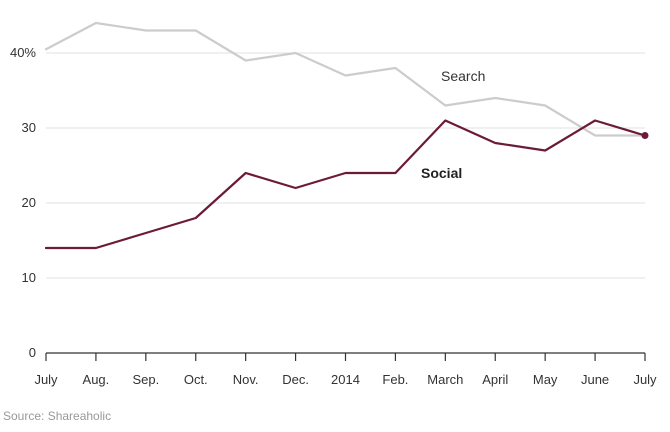  I want to click on x-tick-label: Nov., so click(246, 379).